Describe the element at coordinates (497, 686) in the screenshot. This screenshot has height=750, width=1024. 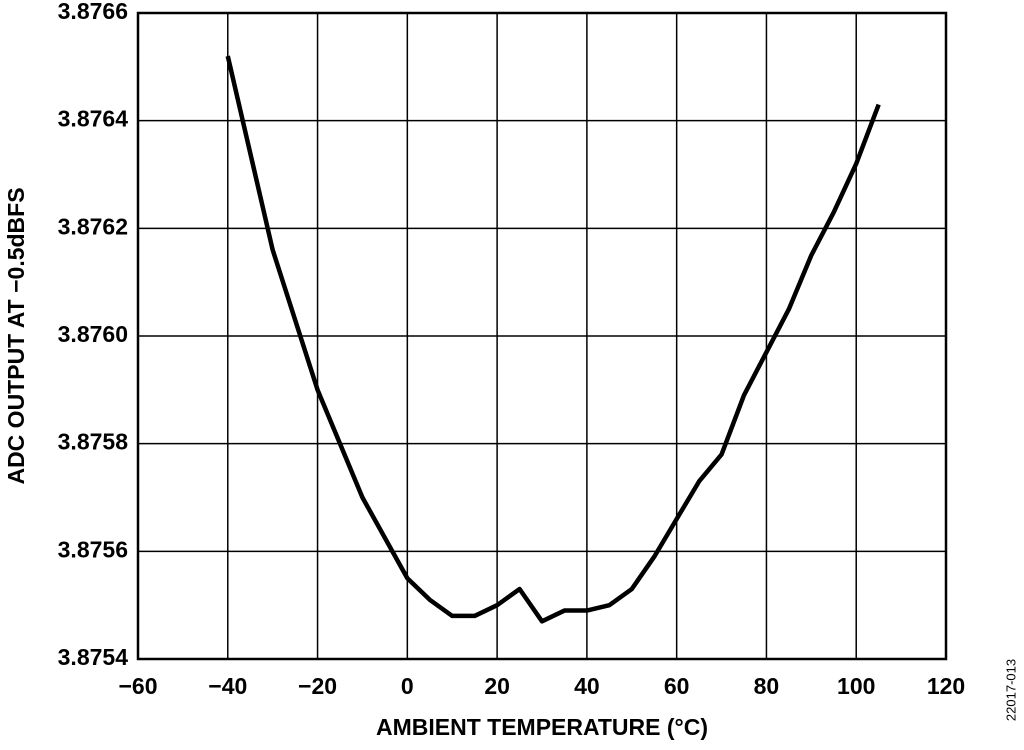
I see `x-tick-label: 20` at that location.